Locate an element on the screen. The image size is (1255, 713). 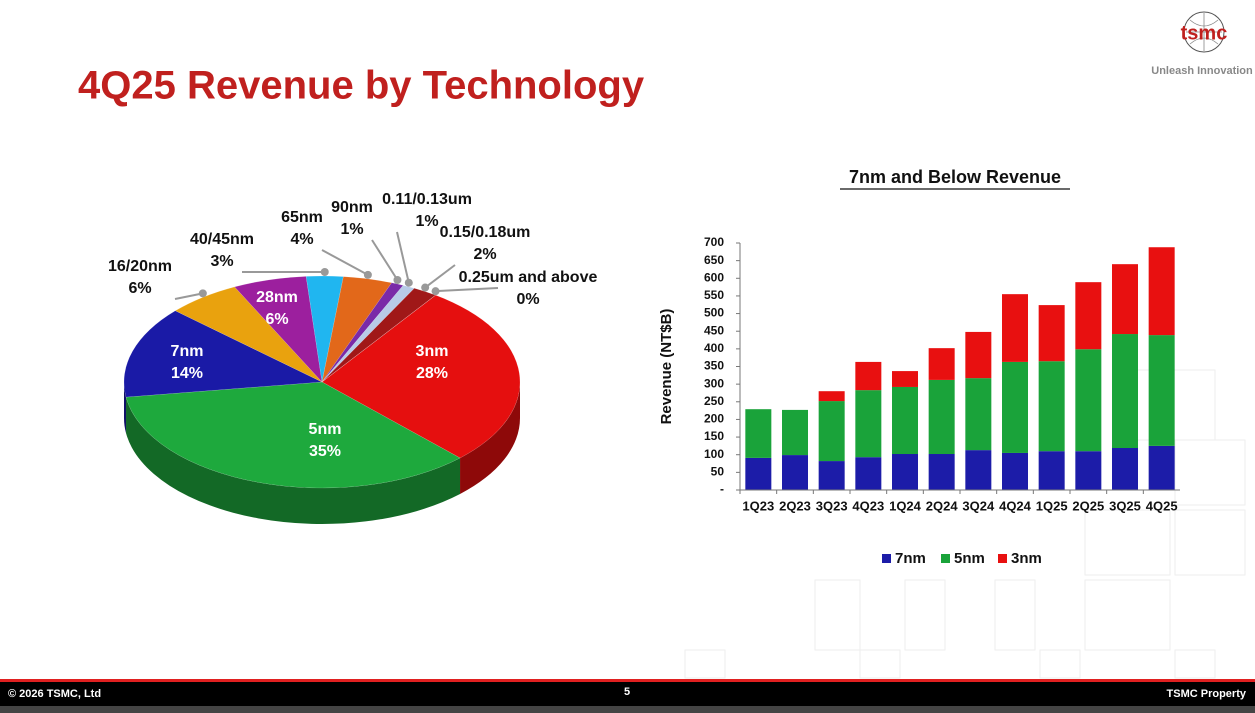
y-tick-label: 450 is located at coordinates (714, 330).